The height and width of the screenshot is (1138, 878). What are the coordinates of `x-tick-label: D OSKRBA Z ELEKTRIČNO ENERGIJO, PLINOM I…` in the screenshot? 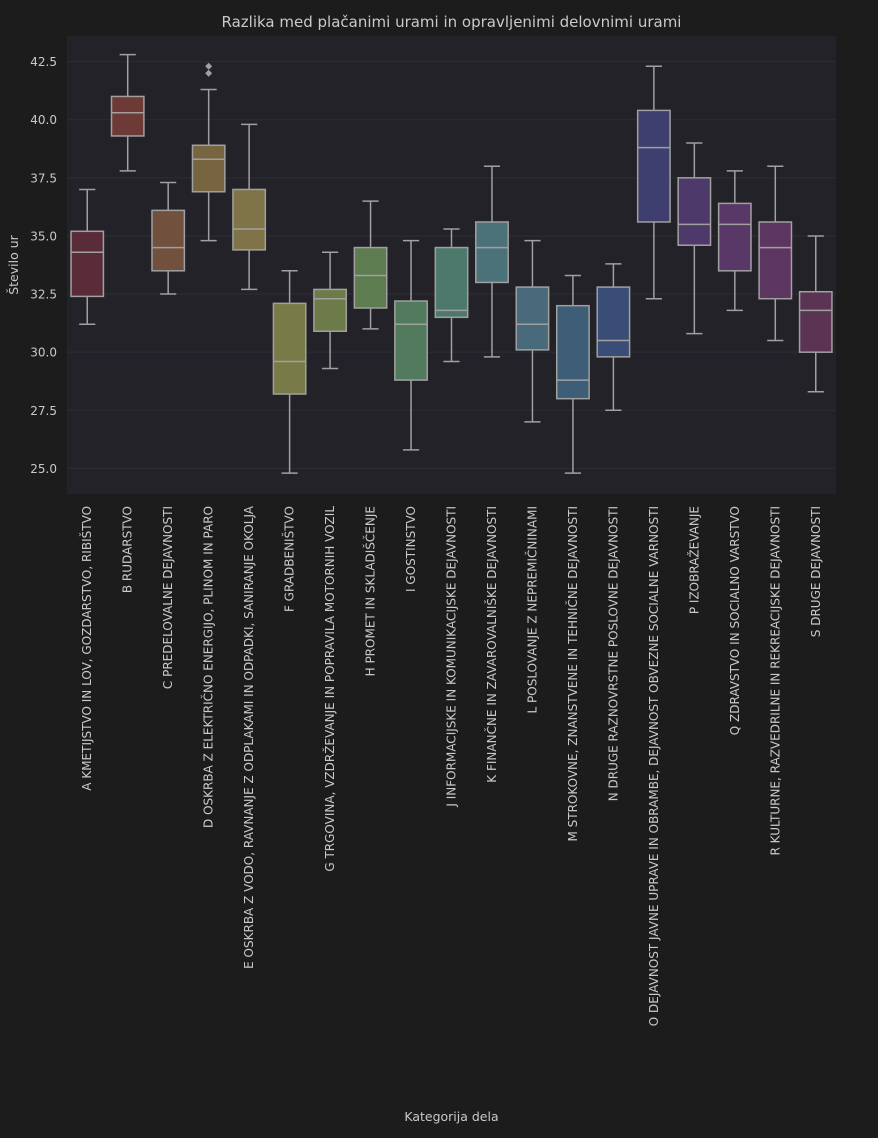 It's located at (208, 667).